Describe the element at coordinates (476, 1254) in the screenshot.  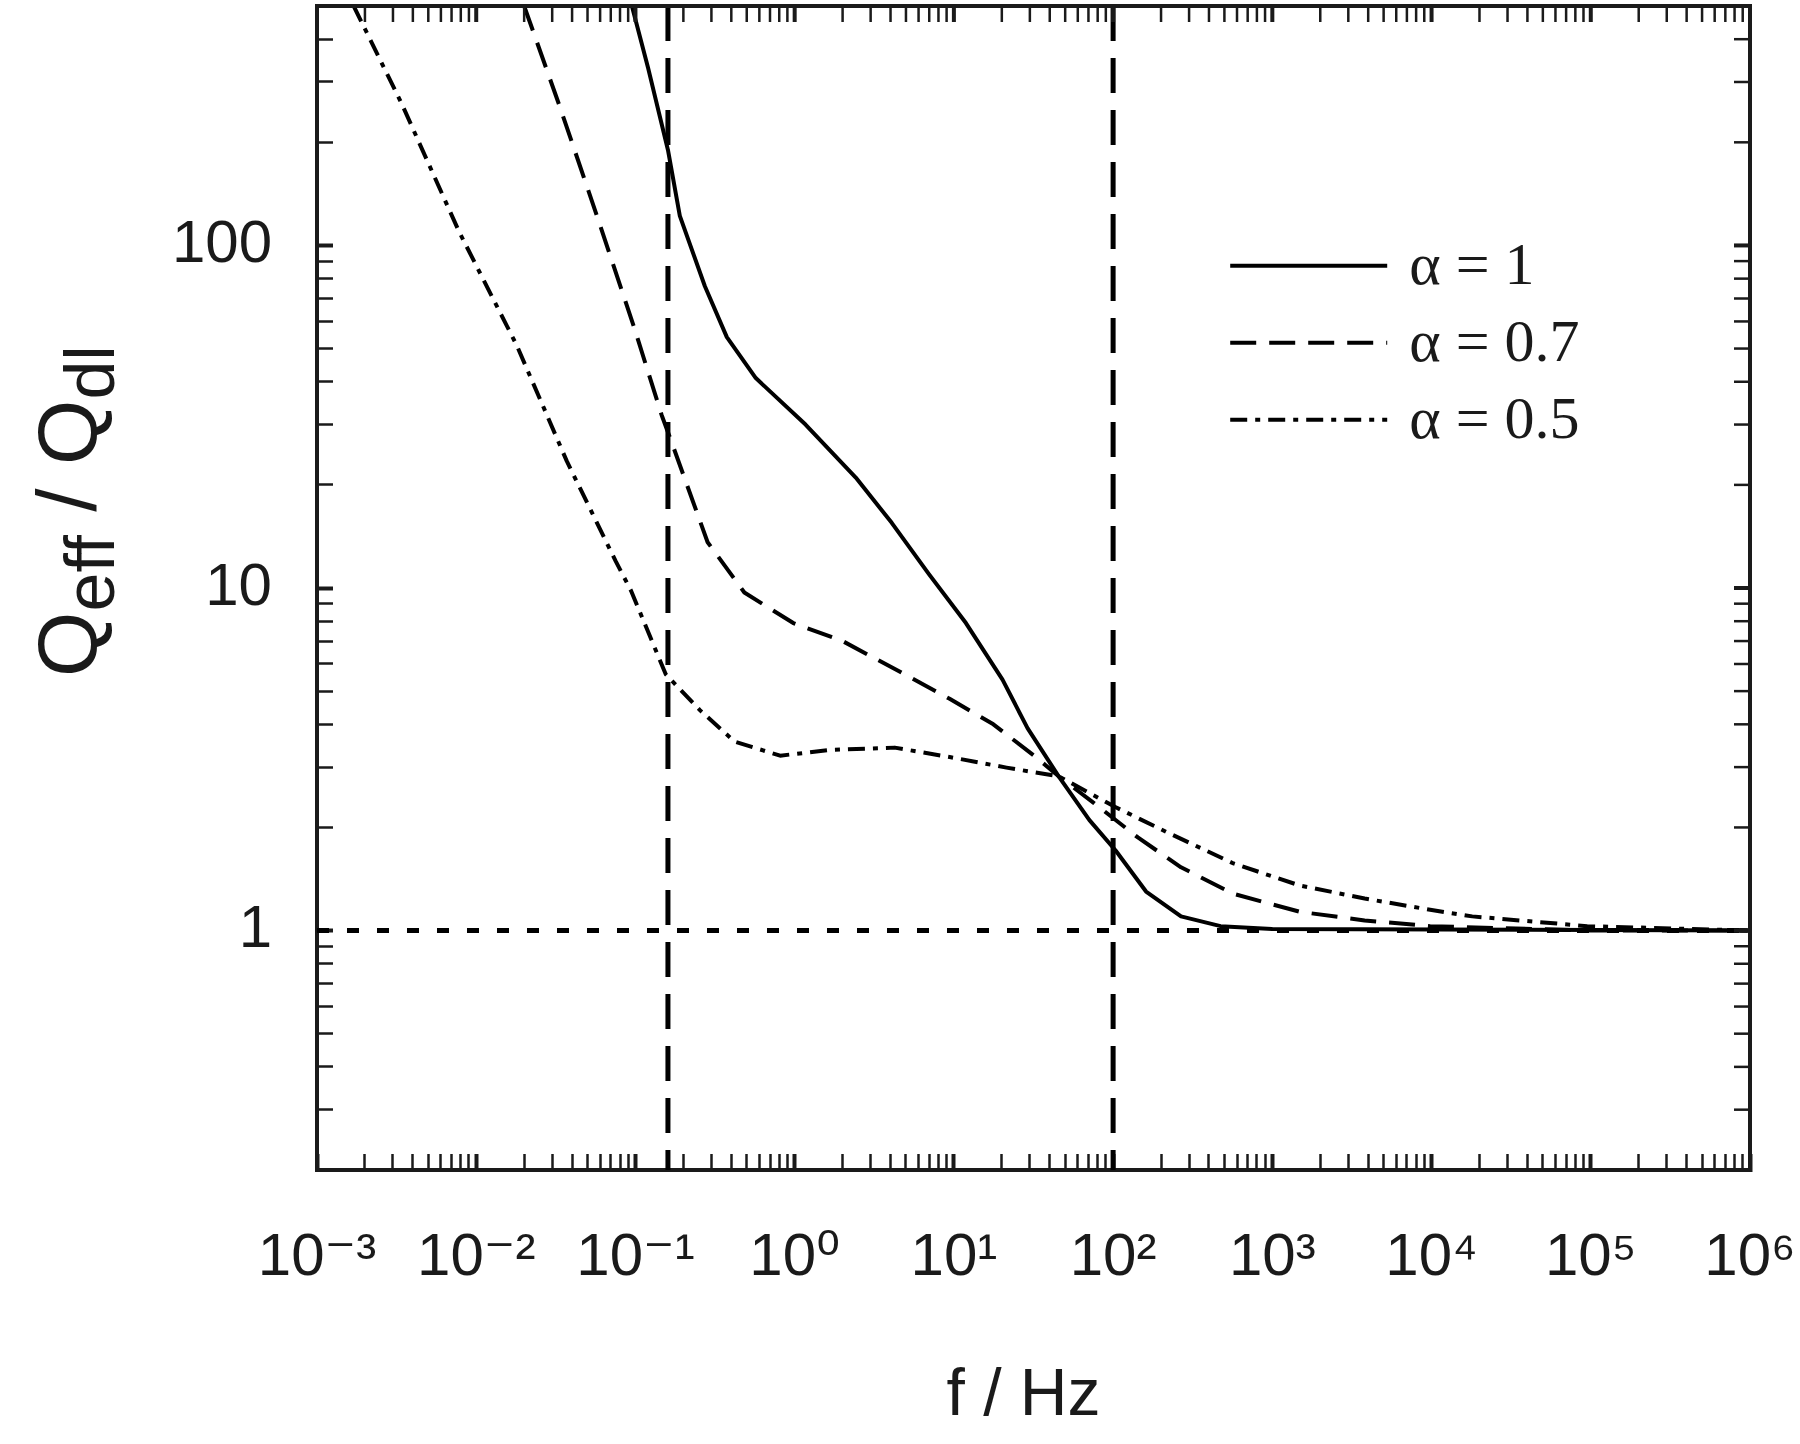
I see `x-tick-label: 10⁻²` at that location.